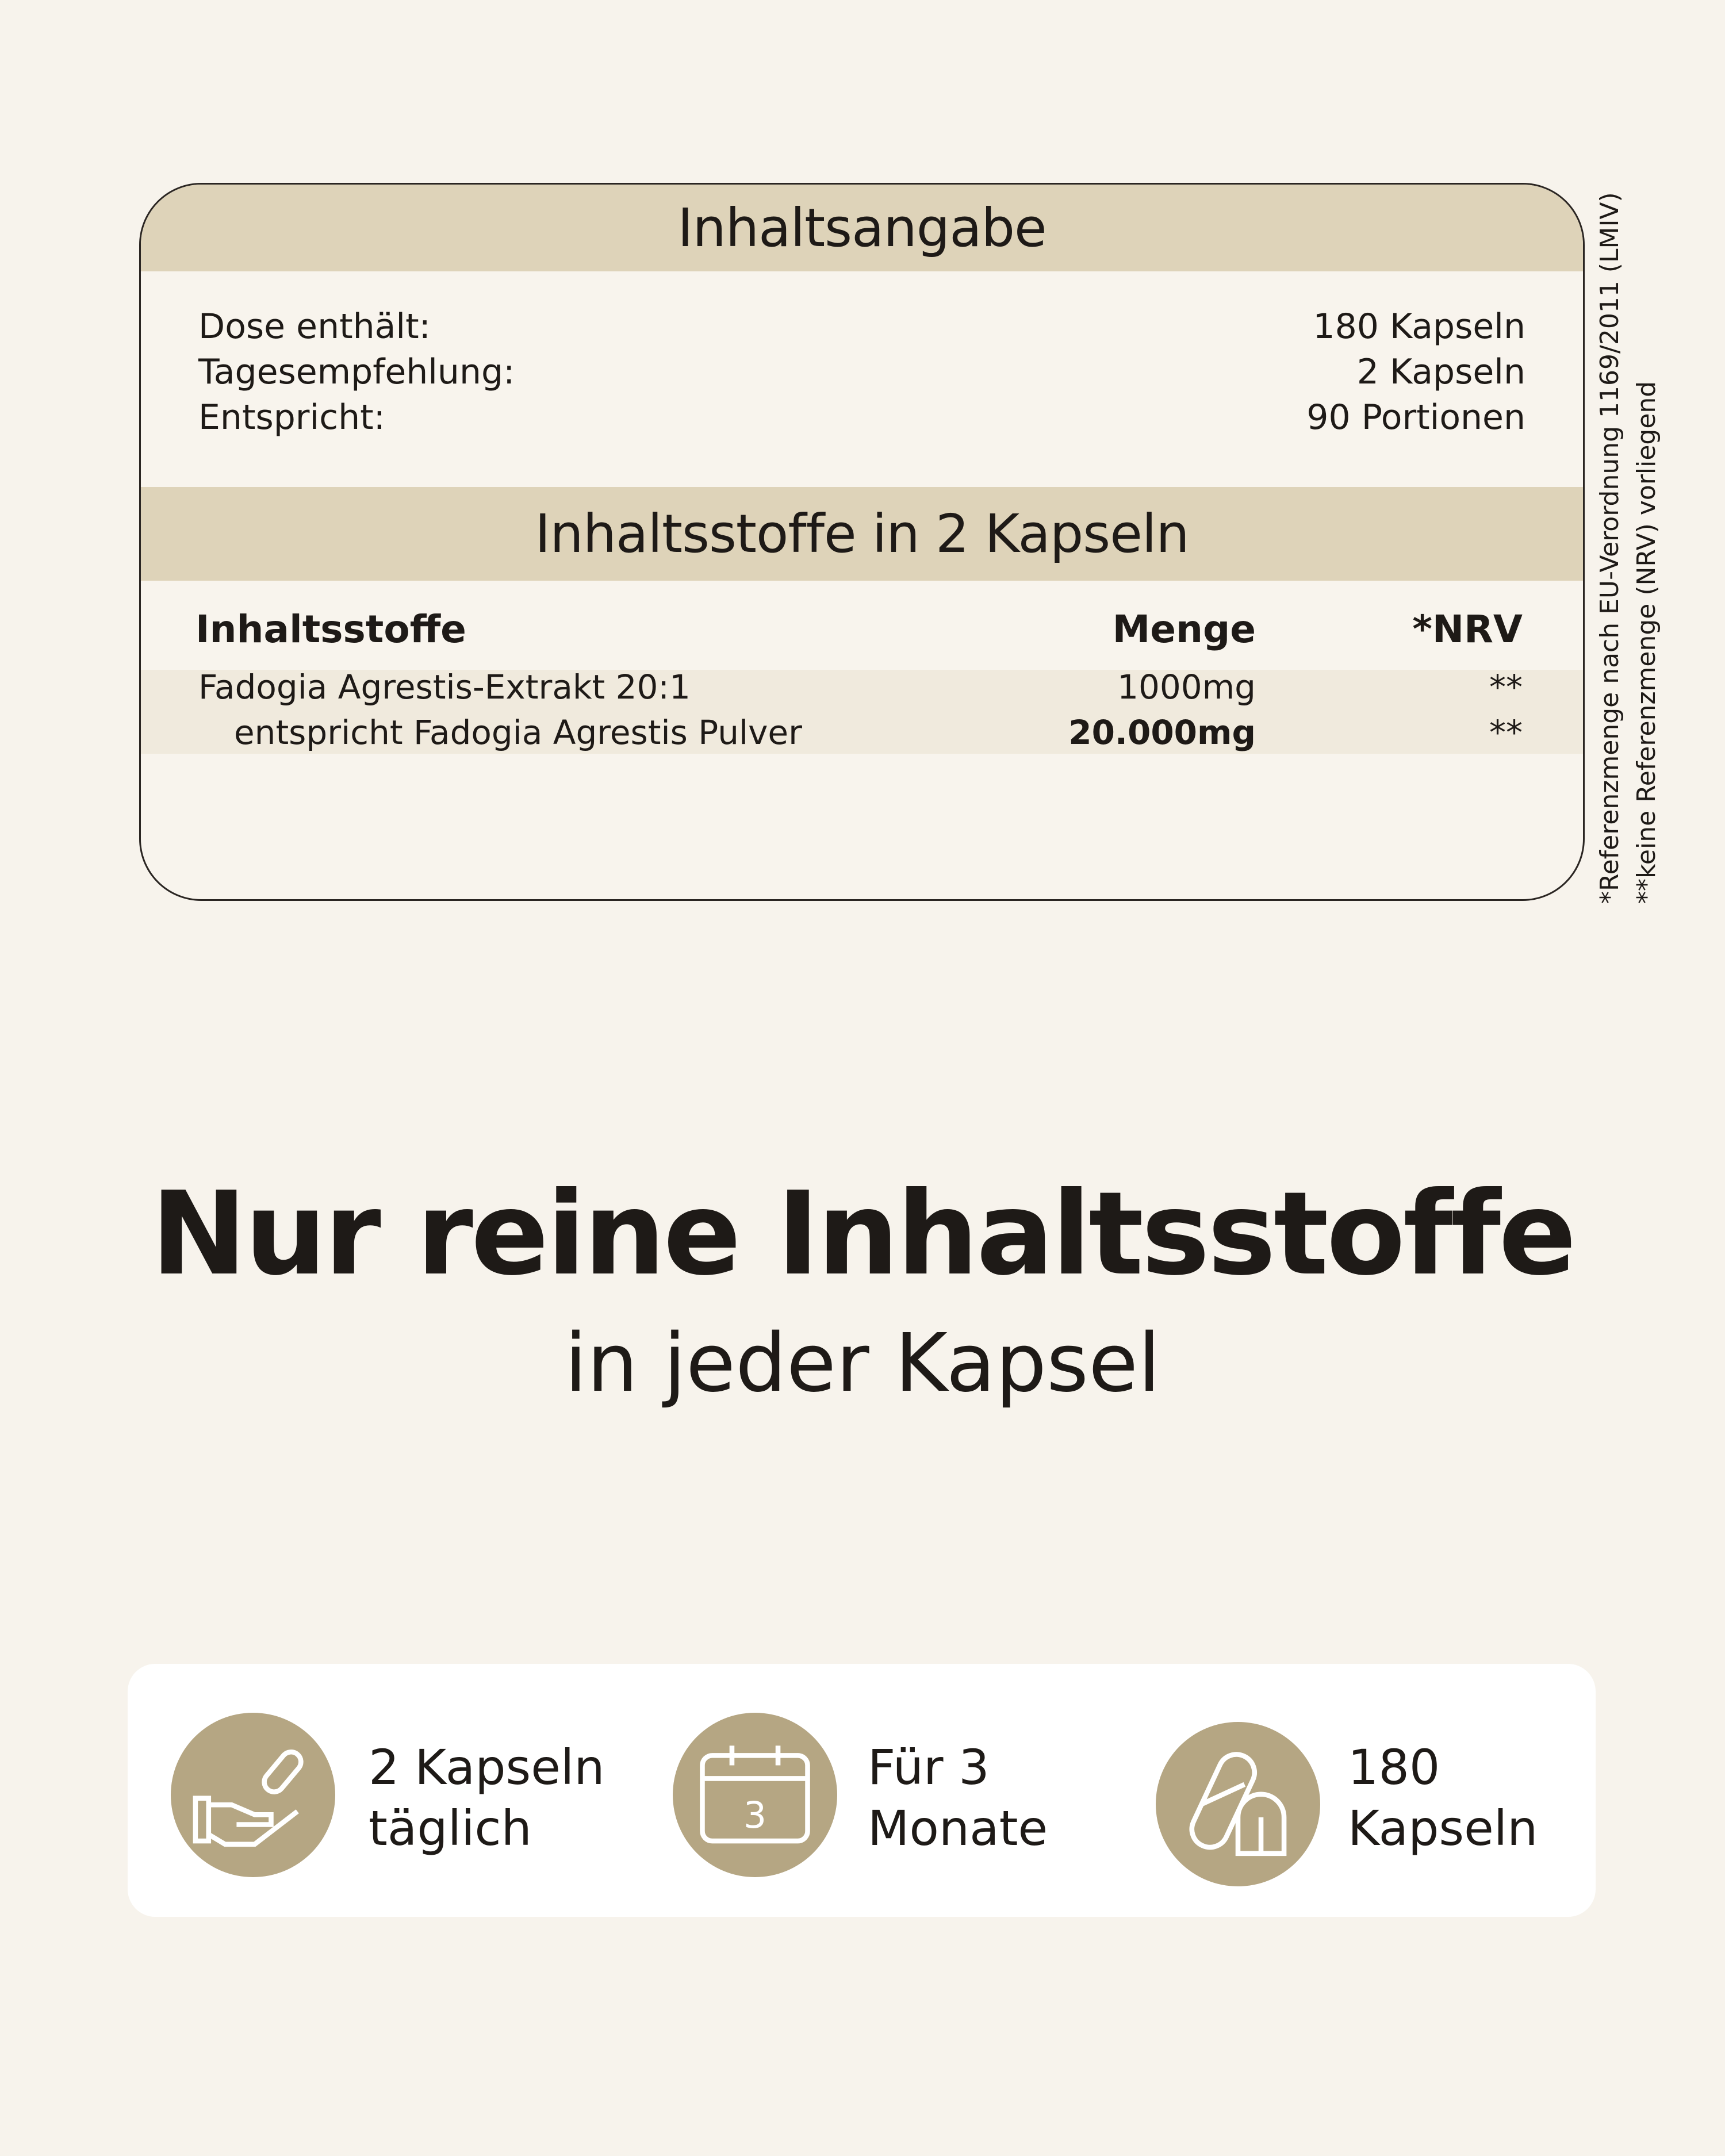  I want to click on ingredients-title: Inhaltsstoffe in 2 Kapseln, so click(862, 534).